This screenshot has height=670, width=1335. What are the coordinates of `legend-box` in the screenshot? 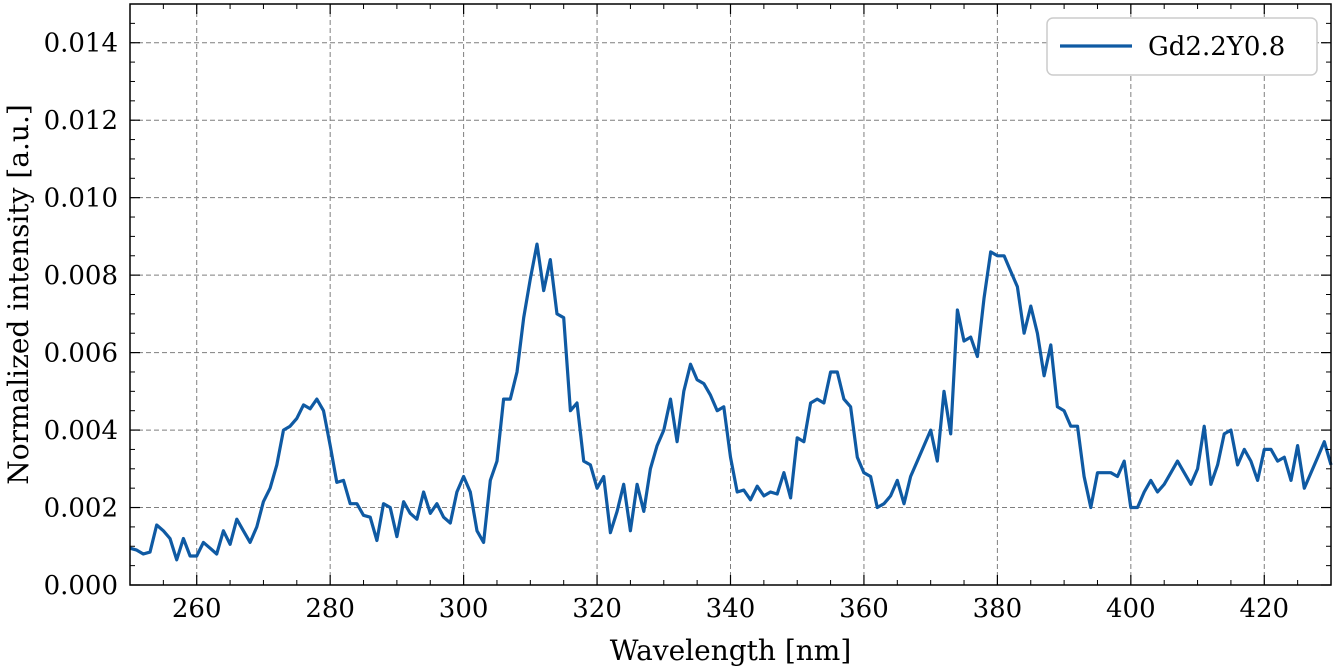 It's located at (1182, 46).